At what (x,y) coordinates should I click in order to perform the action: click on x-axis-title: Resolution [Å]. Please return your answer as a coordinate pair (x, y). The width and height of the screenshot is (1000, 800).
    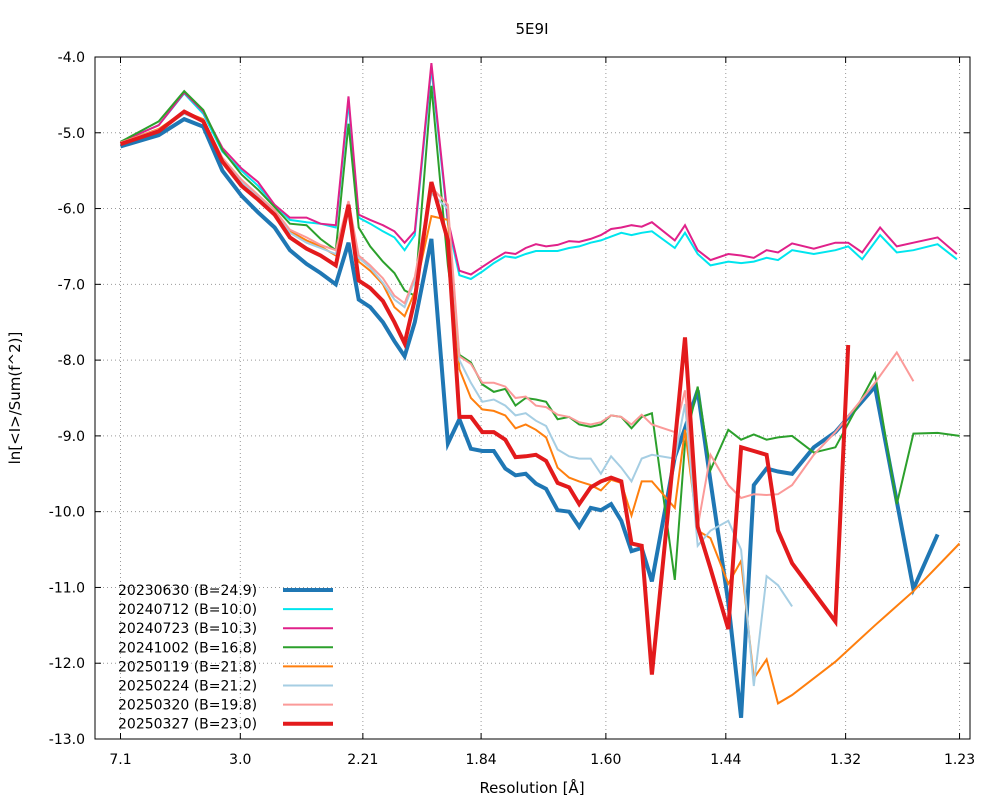
    Looking at the image, I should click on (531, 787).